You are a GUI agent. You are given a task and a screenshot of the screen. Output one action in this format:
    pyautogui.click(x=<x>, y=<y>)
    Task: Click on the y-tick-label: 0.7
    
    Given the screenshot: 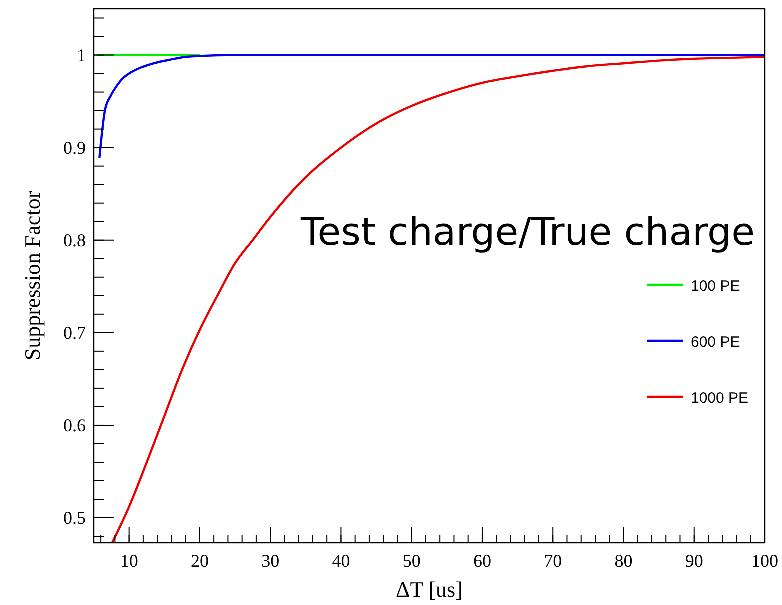 What is the action you would take?
    pyautogui.click(x=75, y=332)
    